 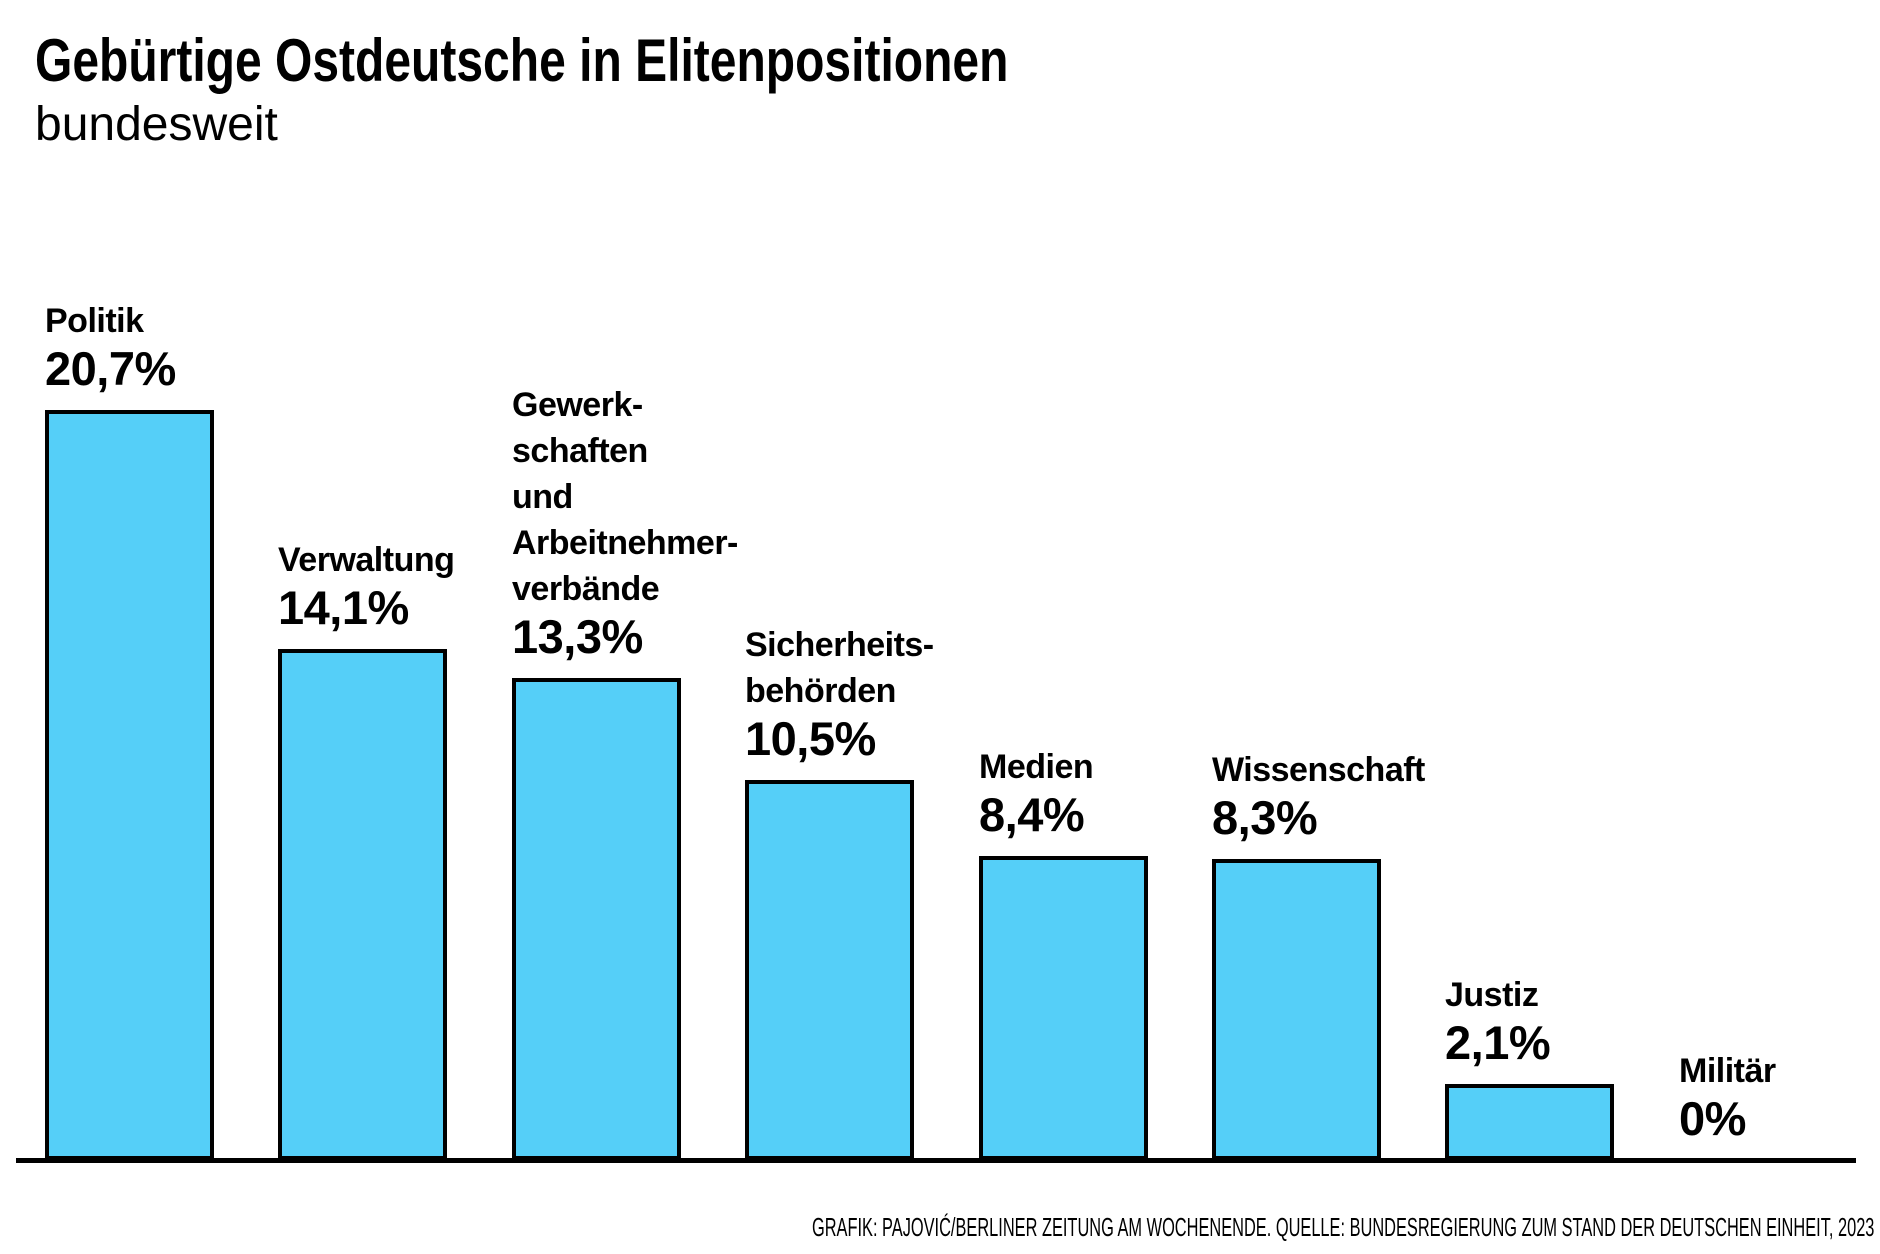 I want to click on bar-value-label: 20,7%, so click(x=110, y=368).